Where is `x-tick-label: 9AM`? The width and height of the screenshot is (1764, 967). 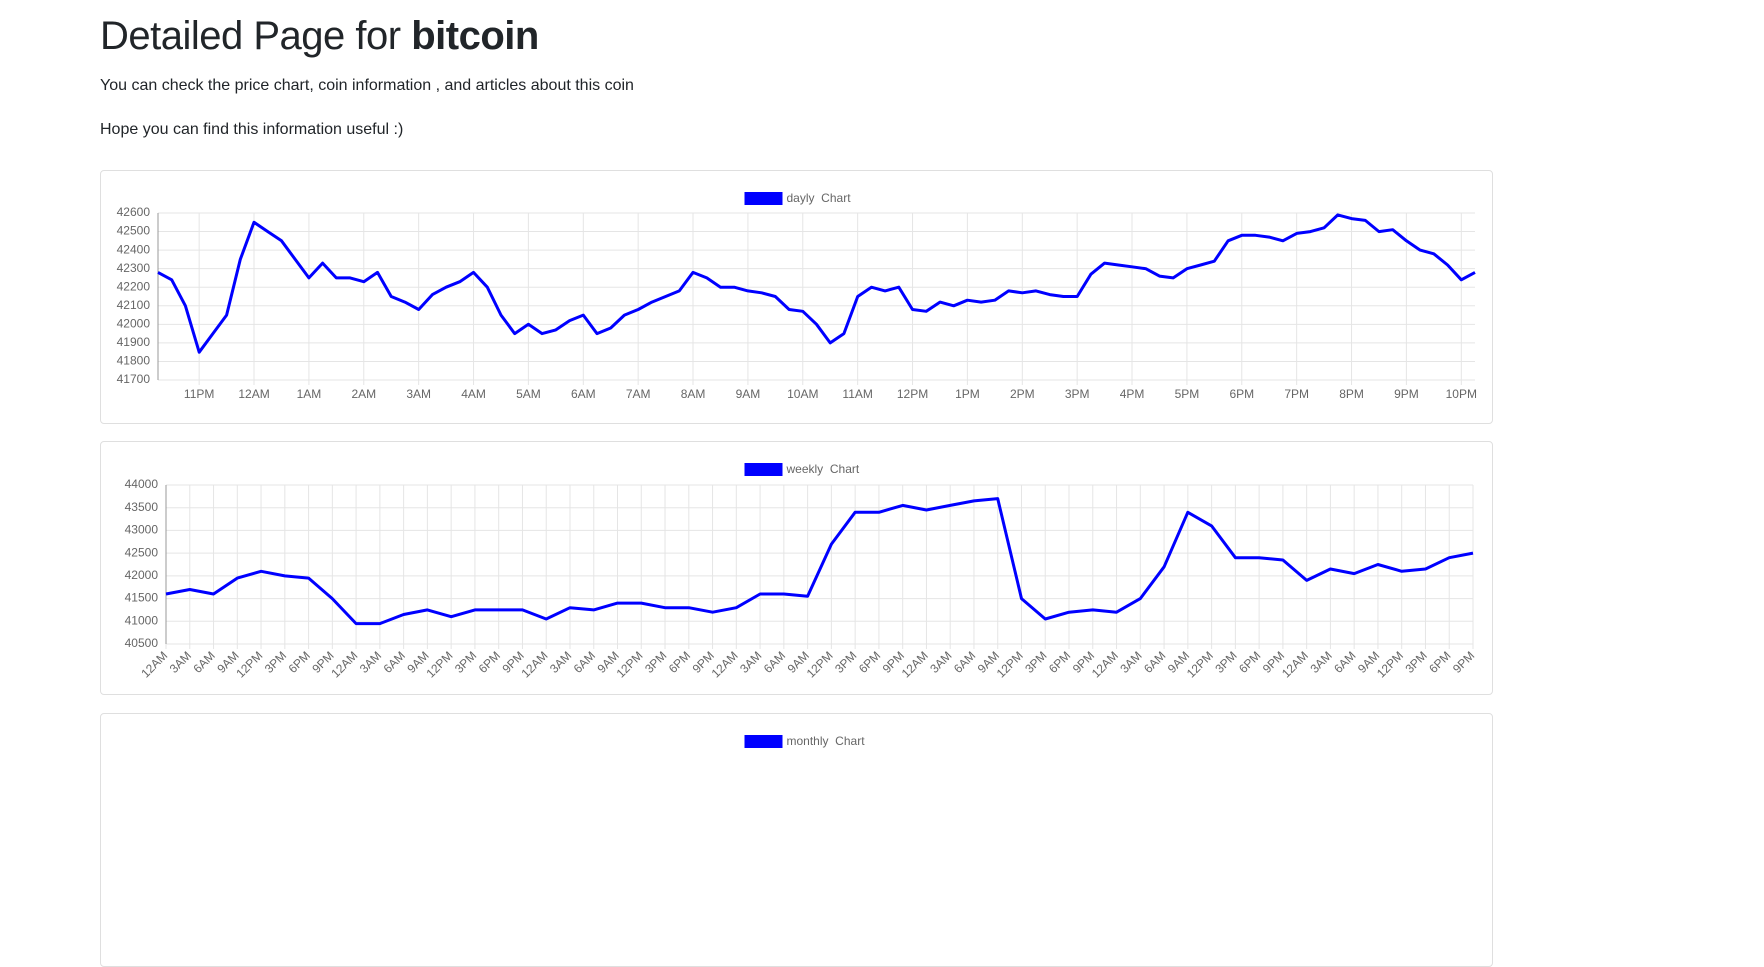
x-tick-label: 9AM is located at coordinates (748, 394).